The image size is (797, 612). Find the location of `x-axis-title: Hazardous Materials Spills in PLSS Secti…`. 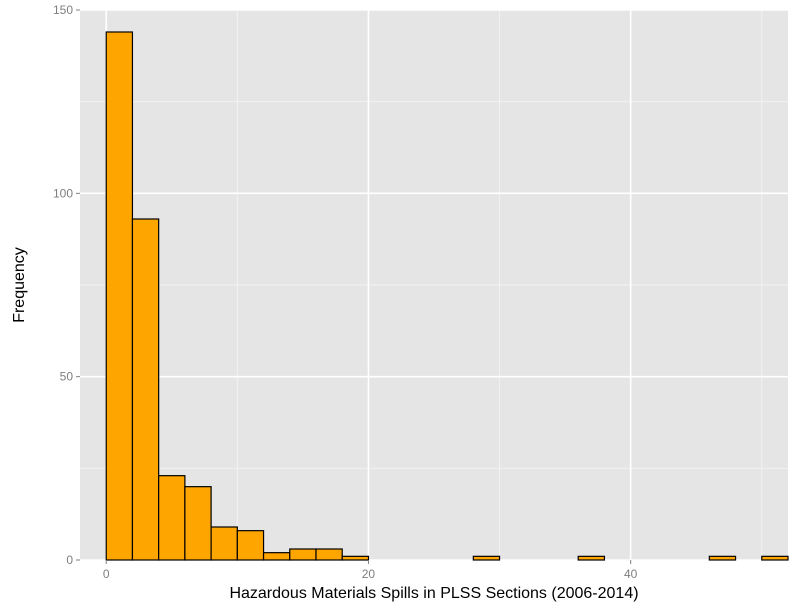

x-axis-title: Hazardous Materials Spills in PLSS Secti… is located at coordinates (433, 593).